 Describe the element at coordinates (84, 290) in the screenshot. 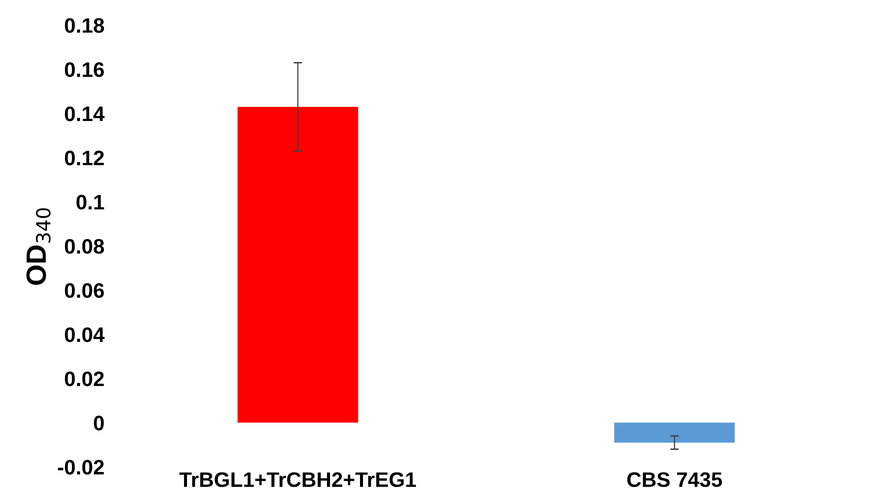

I see `y-tick-label: 0.06` at that location.